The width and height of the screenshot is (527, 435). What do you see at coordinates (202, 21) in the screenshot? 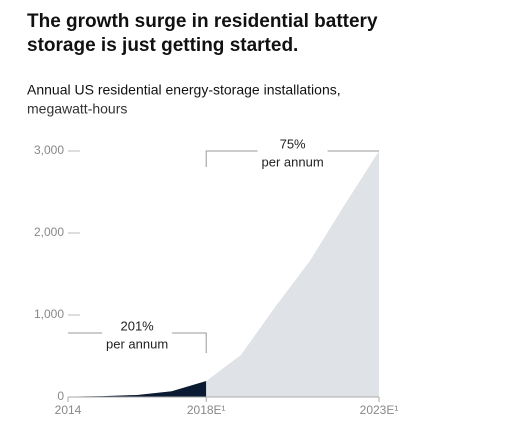
I see `chart-title: The growth surge in residential battery` at bounding box center [202, 21].